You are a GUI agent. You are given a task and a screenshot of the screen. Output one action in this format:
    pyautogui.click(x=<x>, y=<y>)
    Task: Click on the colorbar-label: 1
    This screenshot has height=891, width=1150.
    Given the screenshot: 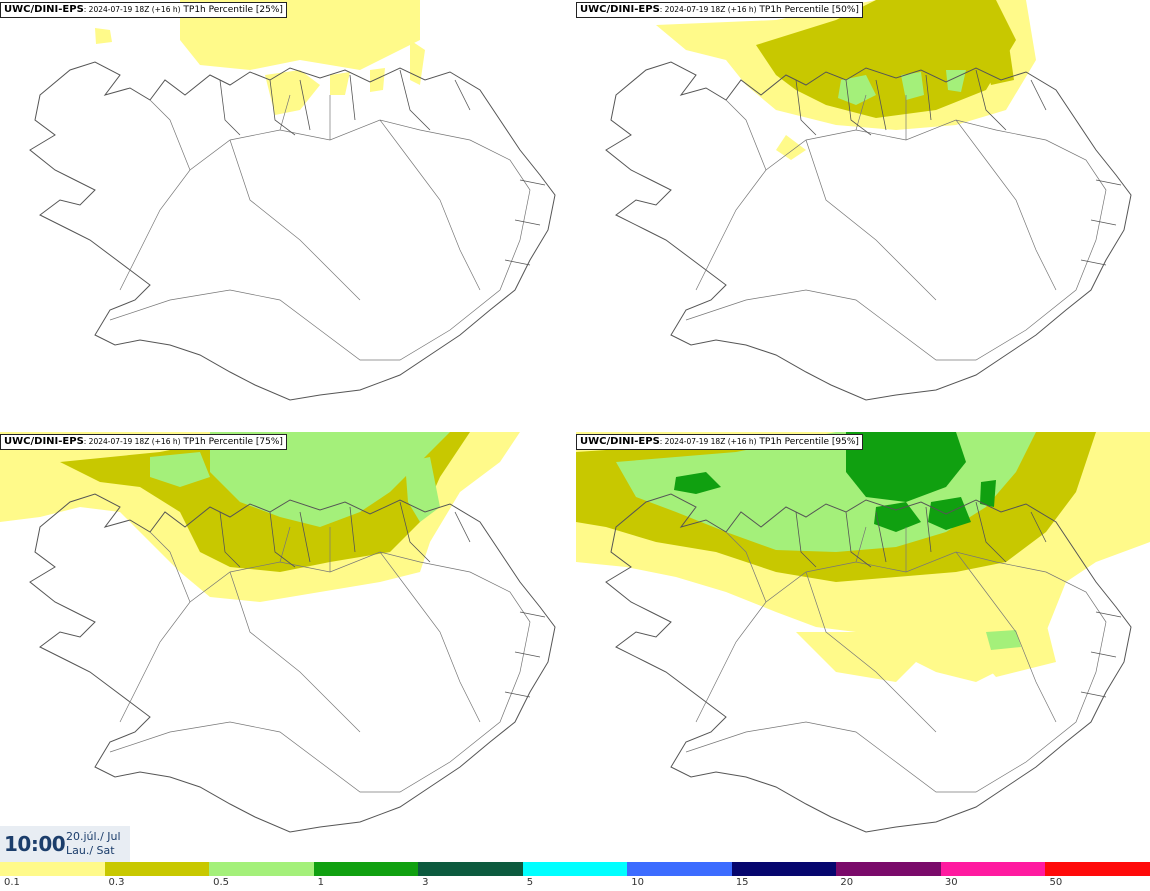 What is the action you would take?
    pyautogui.click(x=320, y=882)
    